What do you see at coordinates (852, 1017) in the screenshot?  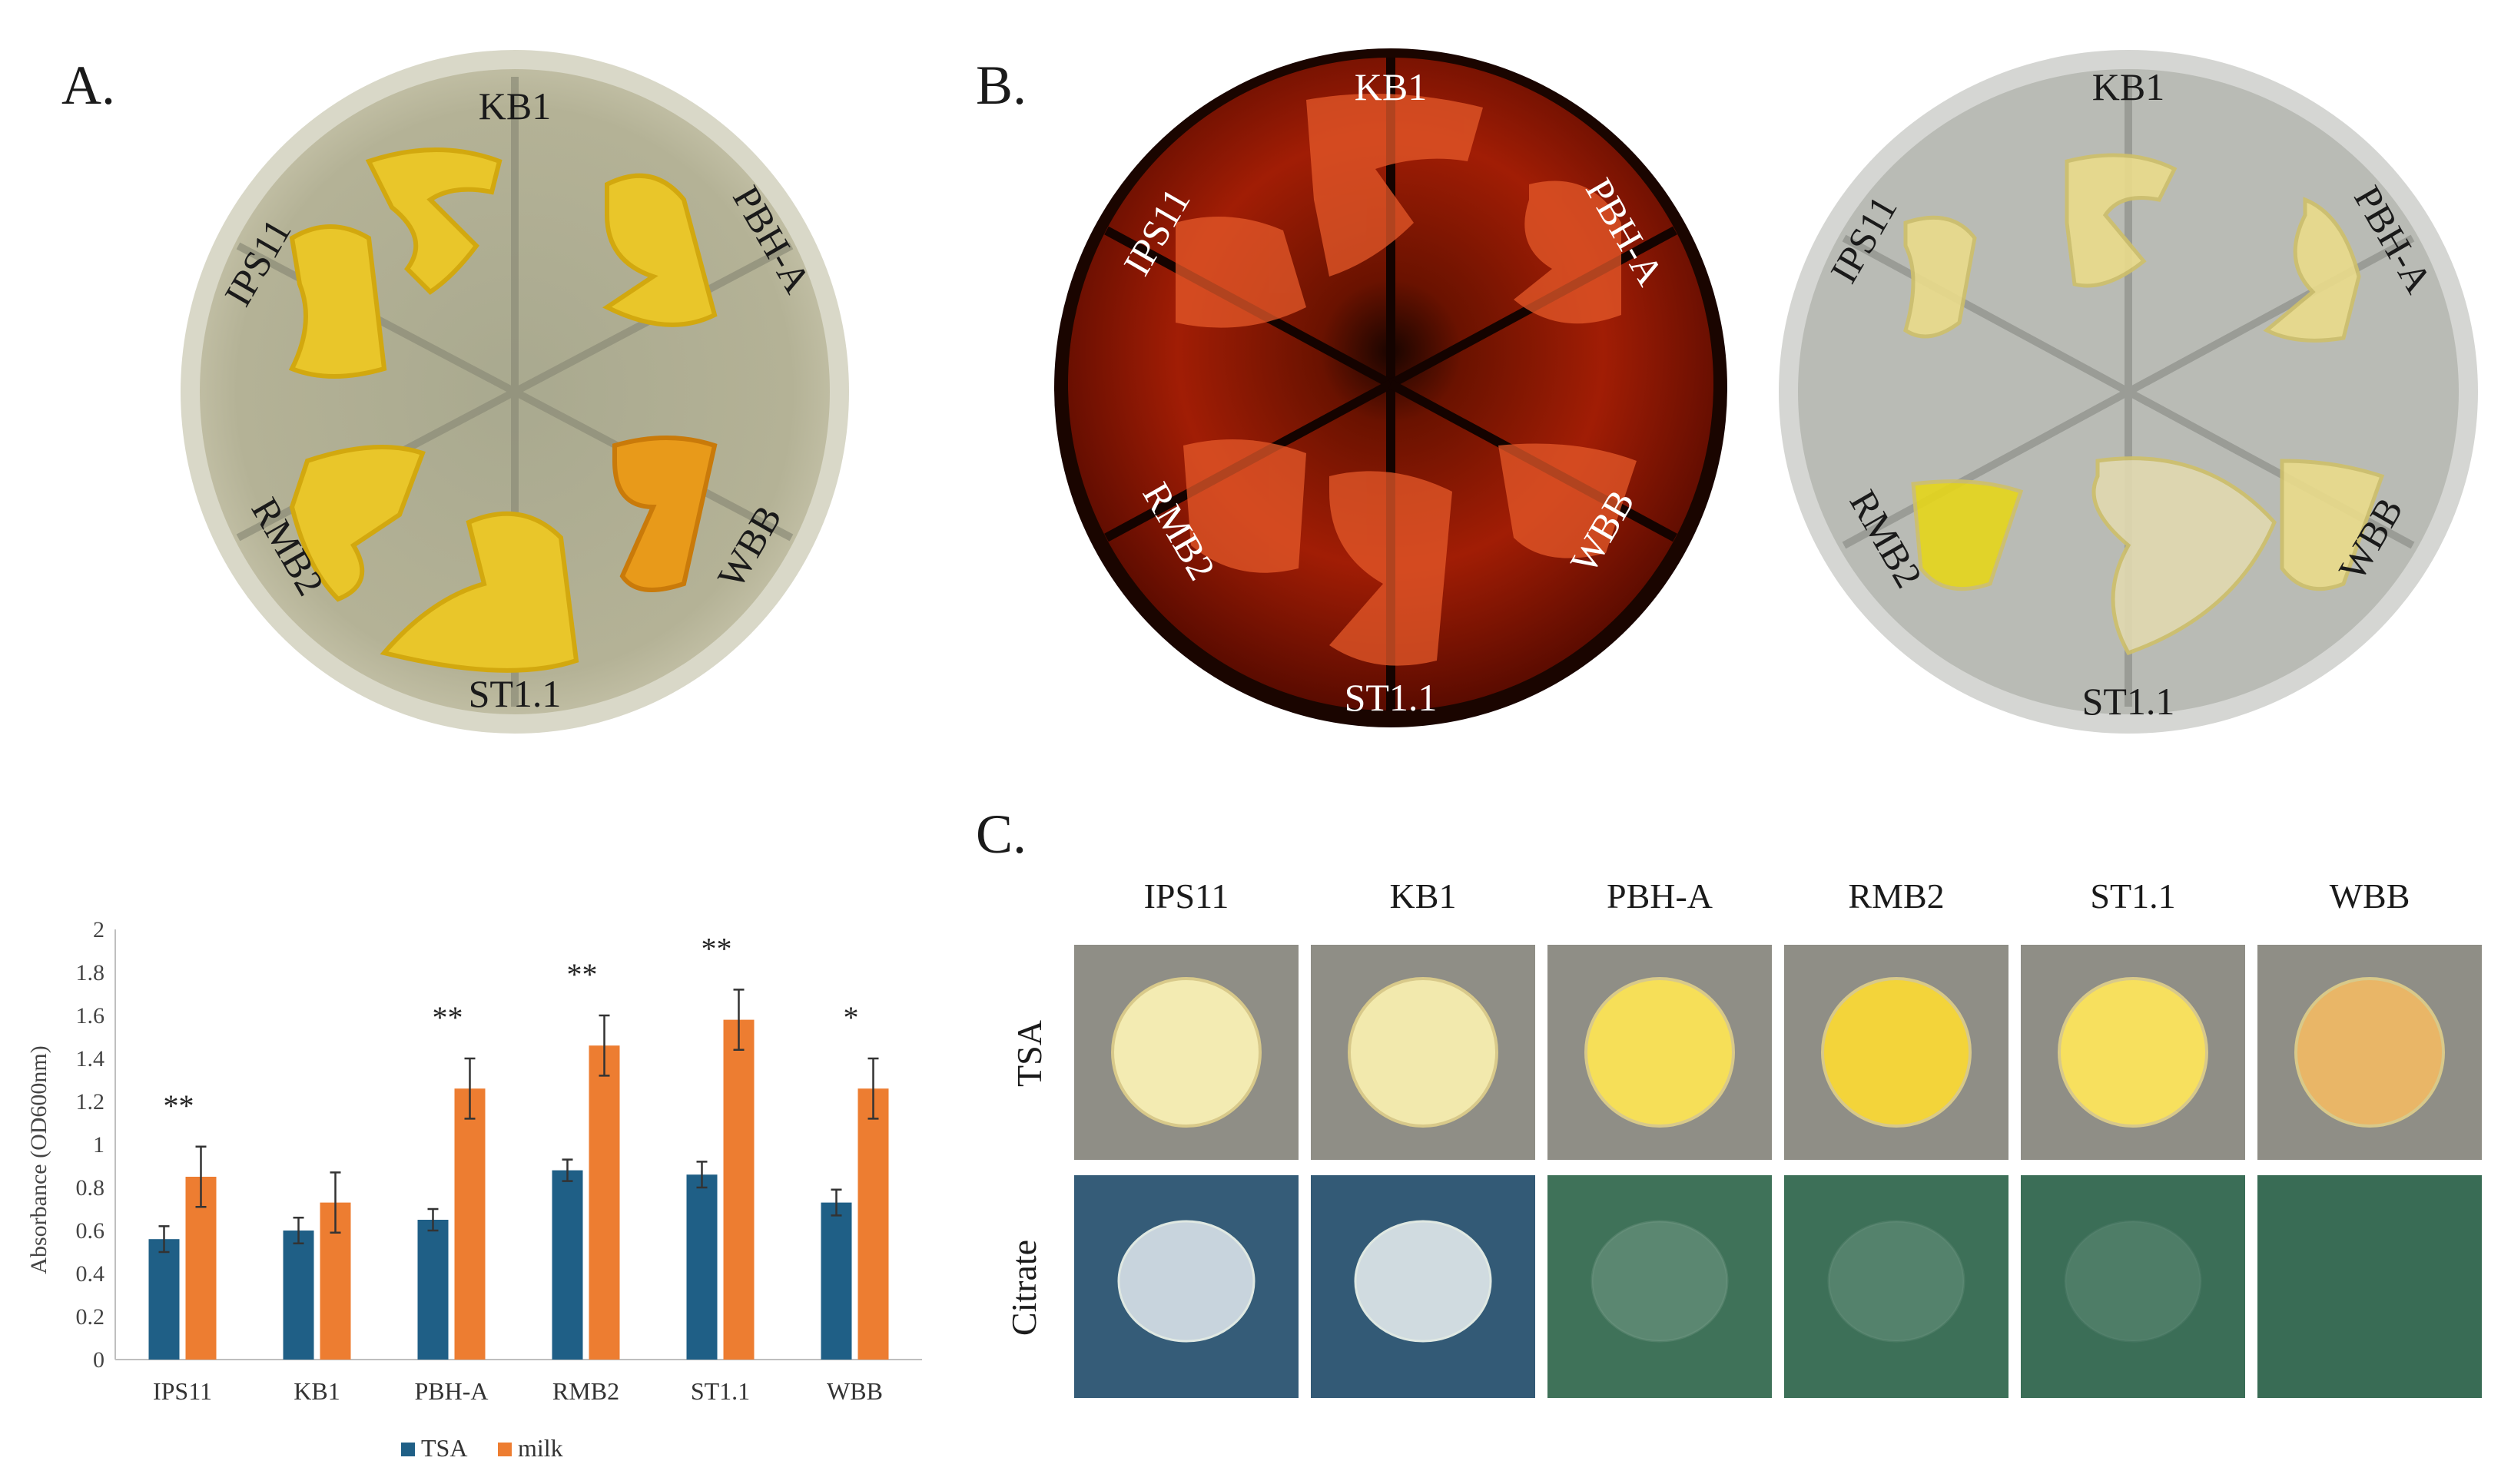 I see `significance-marker: *` at bounding box center [852, 1017].